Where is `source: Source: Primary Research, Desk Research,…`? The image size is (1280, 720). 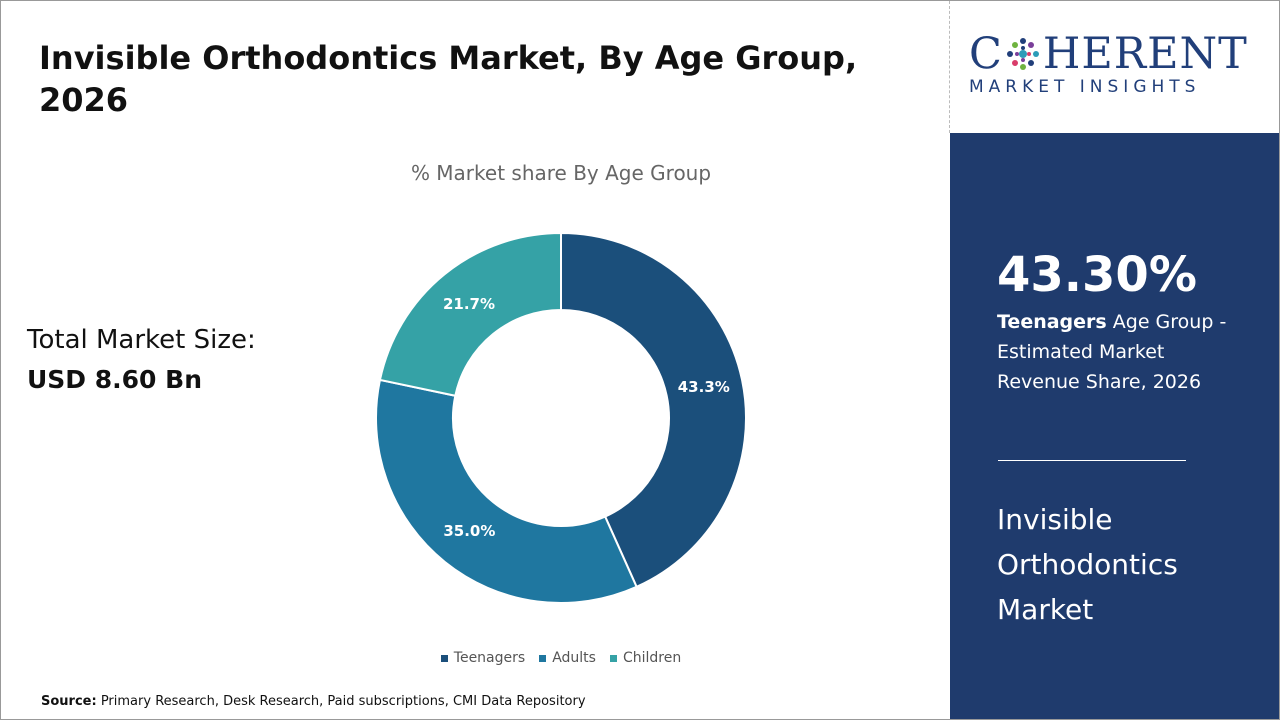
source: Source: Primary Research, Desk Research,… is located at coordinates (313, 701).